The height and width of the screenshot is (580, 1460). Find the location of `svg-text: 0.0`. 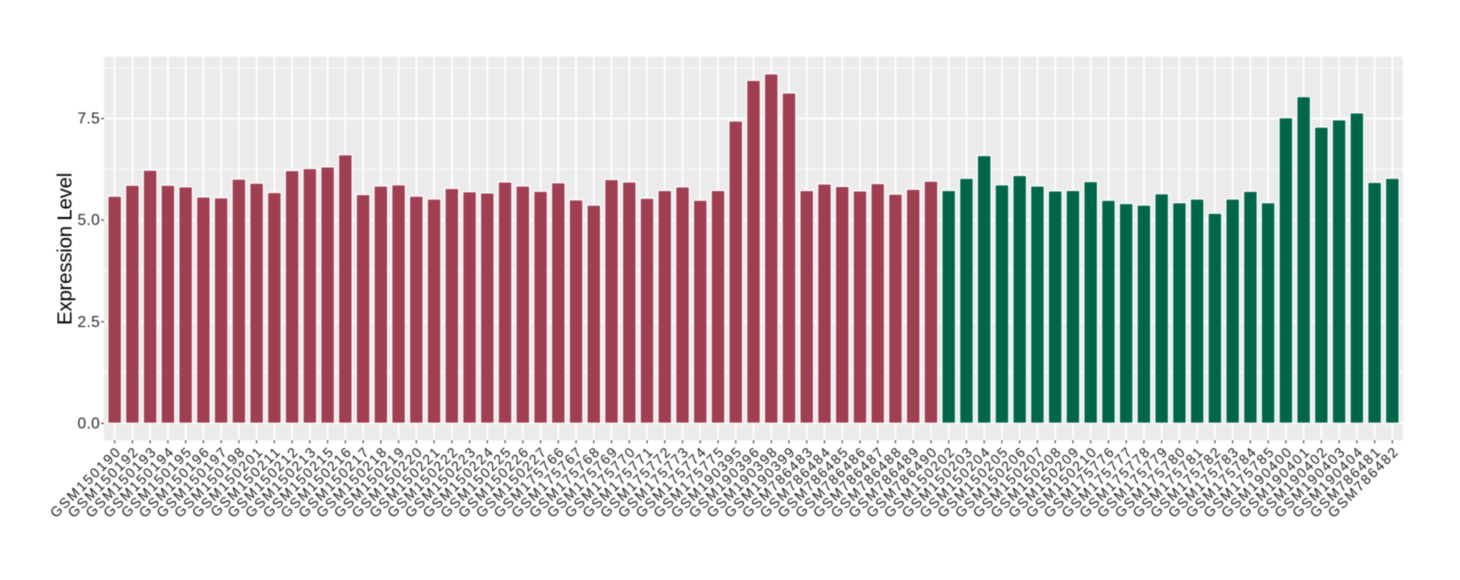

svg-text: 0.0 is located at coordinates (88, 423).